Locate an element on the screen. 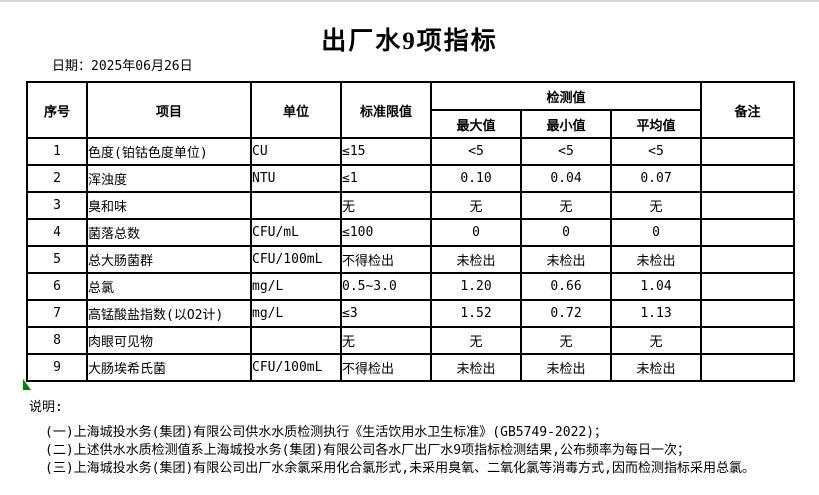 This screenshot has height=495, width=819. cell-avg-value: <5 is located at coordinates (656, 151).